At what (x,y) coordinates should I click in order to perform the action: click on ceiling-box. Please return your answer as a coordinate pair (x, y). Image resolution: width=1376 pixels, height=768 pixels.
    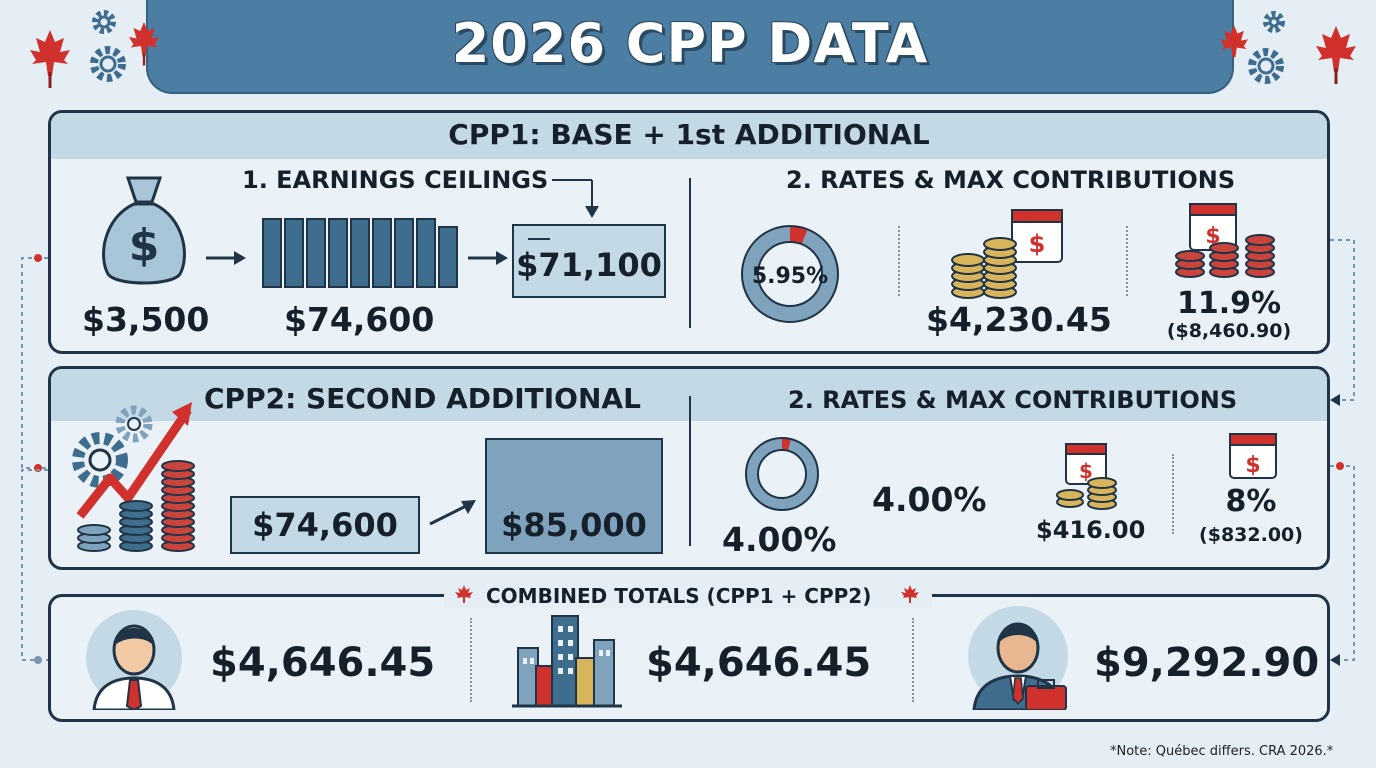
    Looking at the image, I should click on (589, 261).